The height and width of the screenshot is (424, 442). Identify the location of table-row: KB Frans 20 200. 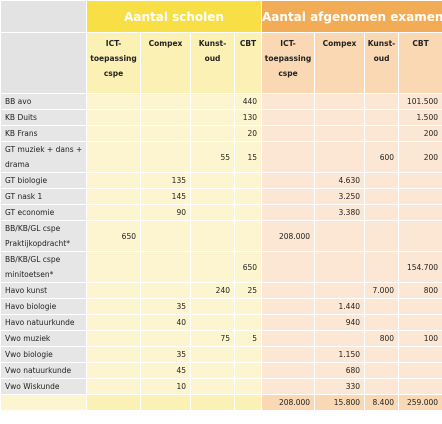
(221, 133).